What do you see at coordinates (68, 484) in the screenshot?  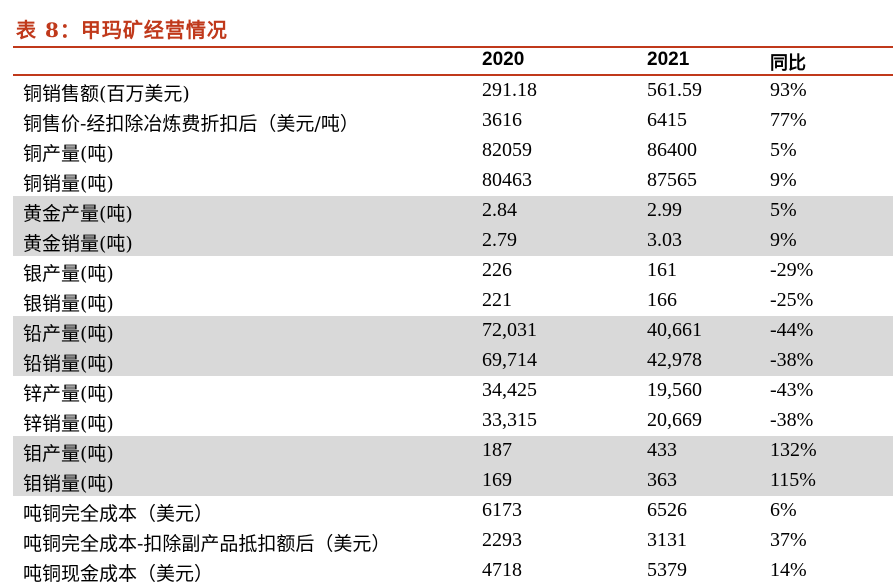 I see `row-label: 钼销量(吨)` at bounding box center [68, 484].